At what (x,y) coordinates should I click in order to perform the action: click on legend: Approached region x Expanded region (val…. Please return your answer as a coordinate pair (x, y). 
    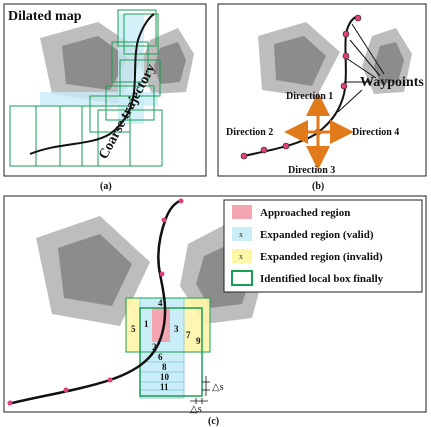
    Looking at the image, I should click on (323, 246).